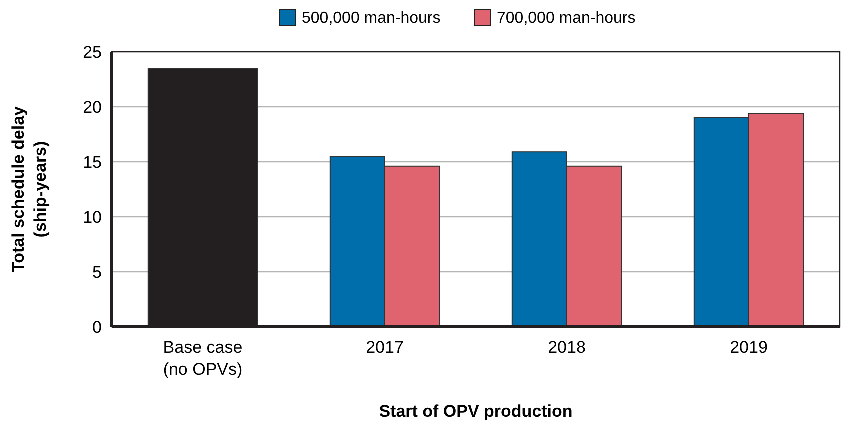  What do you see at coordinates (29, 189) in the screenshot?
I see `y-axis-title: Total schedule delay (ship-years)` at bounding box center [29, 189].